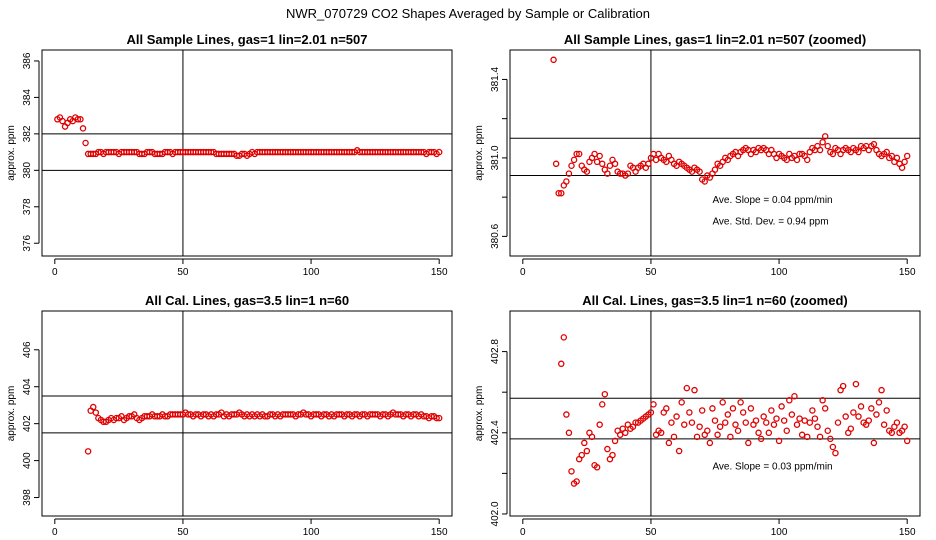 The width and height of the screenshot is (936, 540). What do you see at coordinates (495, 432) in the screenshot?
I see `y-tick-label: 402.4` at bounding box center [495, 432].